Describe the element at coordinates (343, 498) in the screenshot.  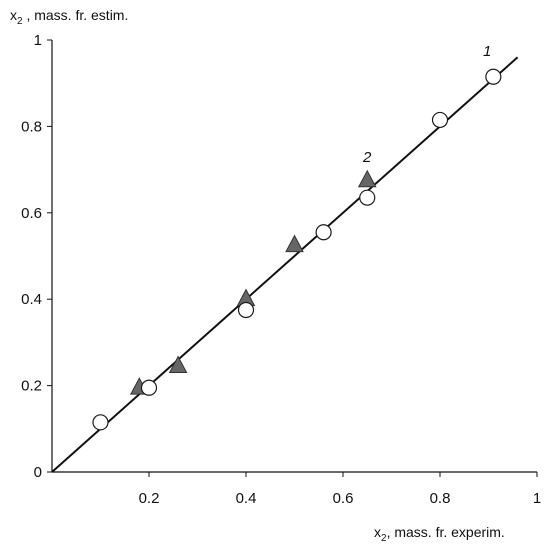
I see `x-tick-label: 0.6` at that location.